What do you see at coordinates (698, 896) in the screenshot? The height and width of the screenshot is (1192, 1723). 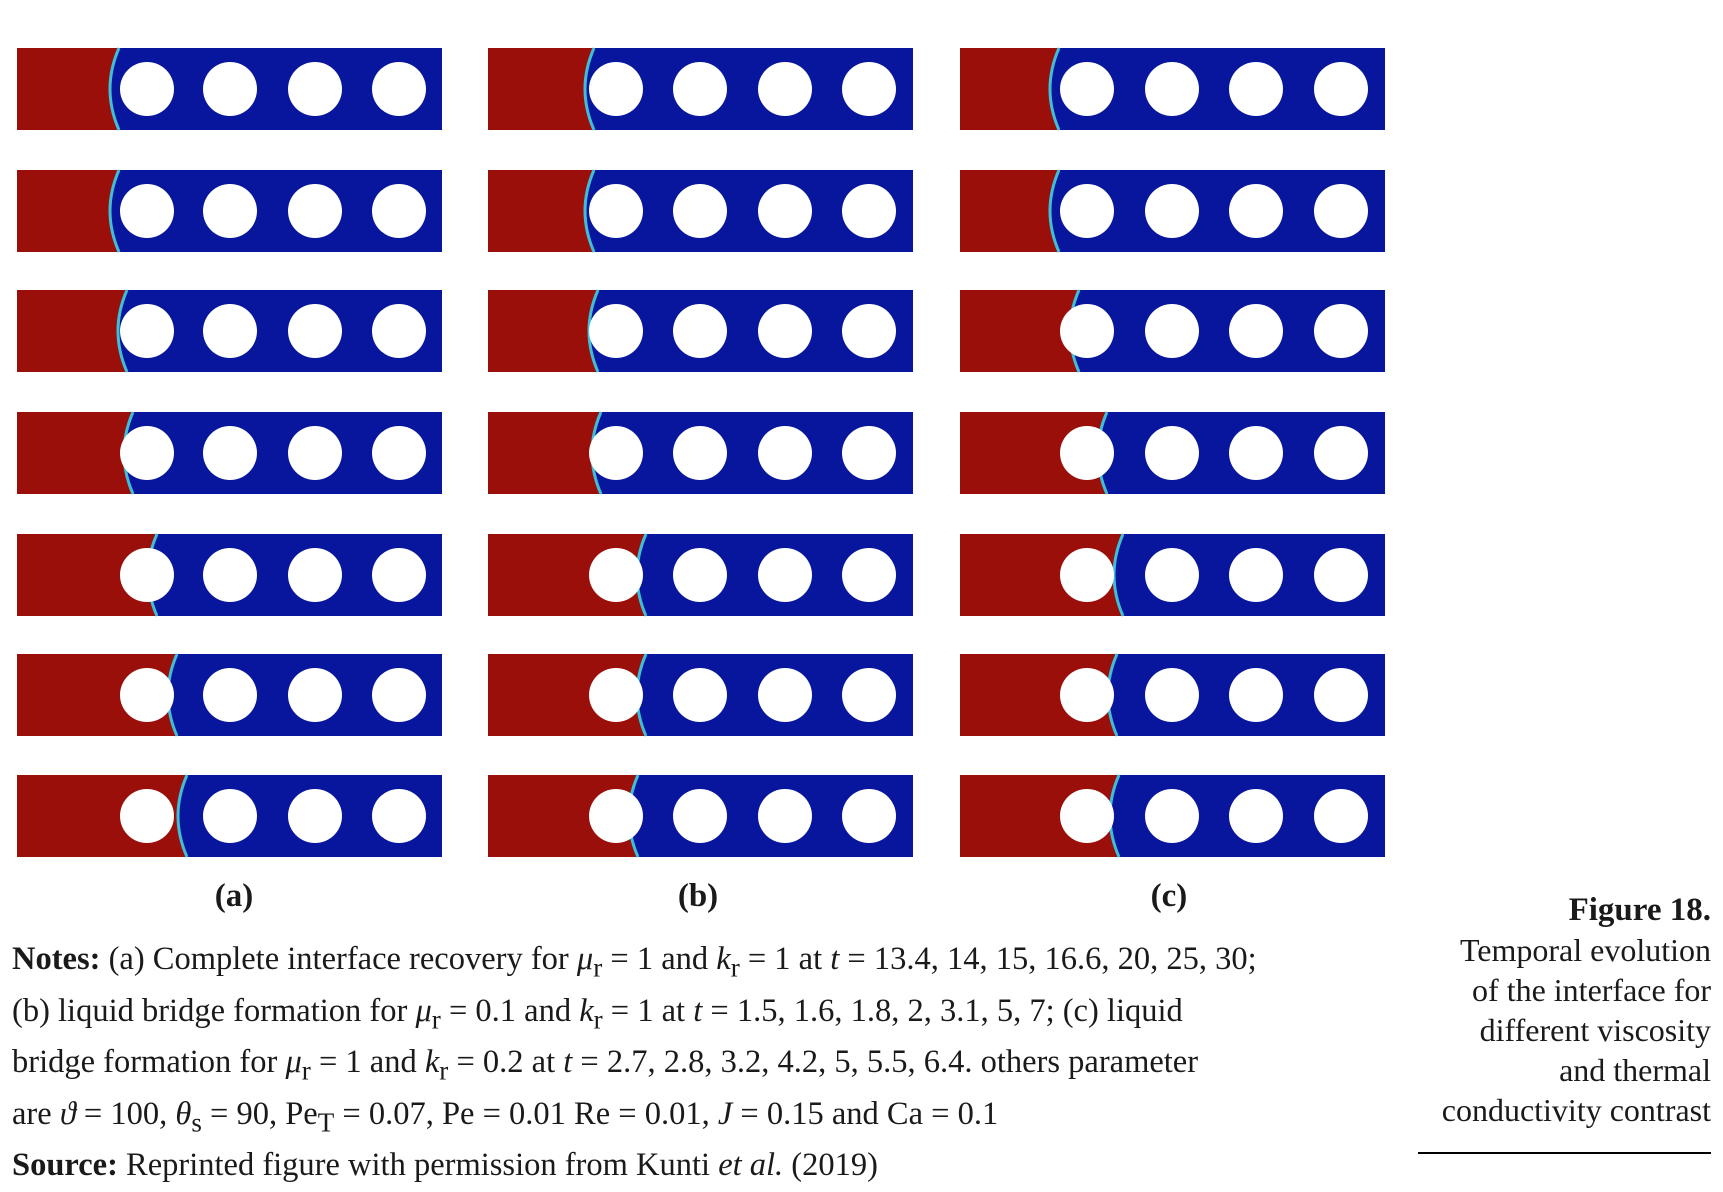 I see `panel-label-b: (b)` at bounding box center [698, 896].